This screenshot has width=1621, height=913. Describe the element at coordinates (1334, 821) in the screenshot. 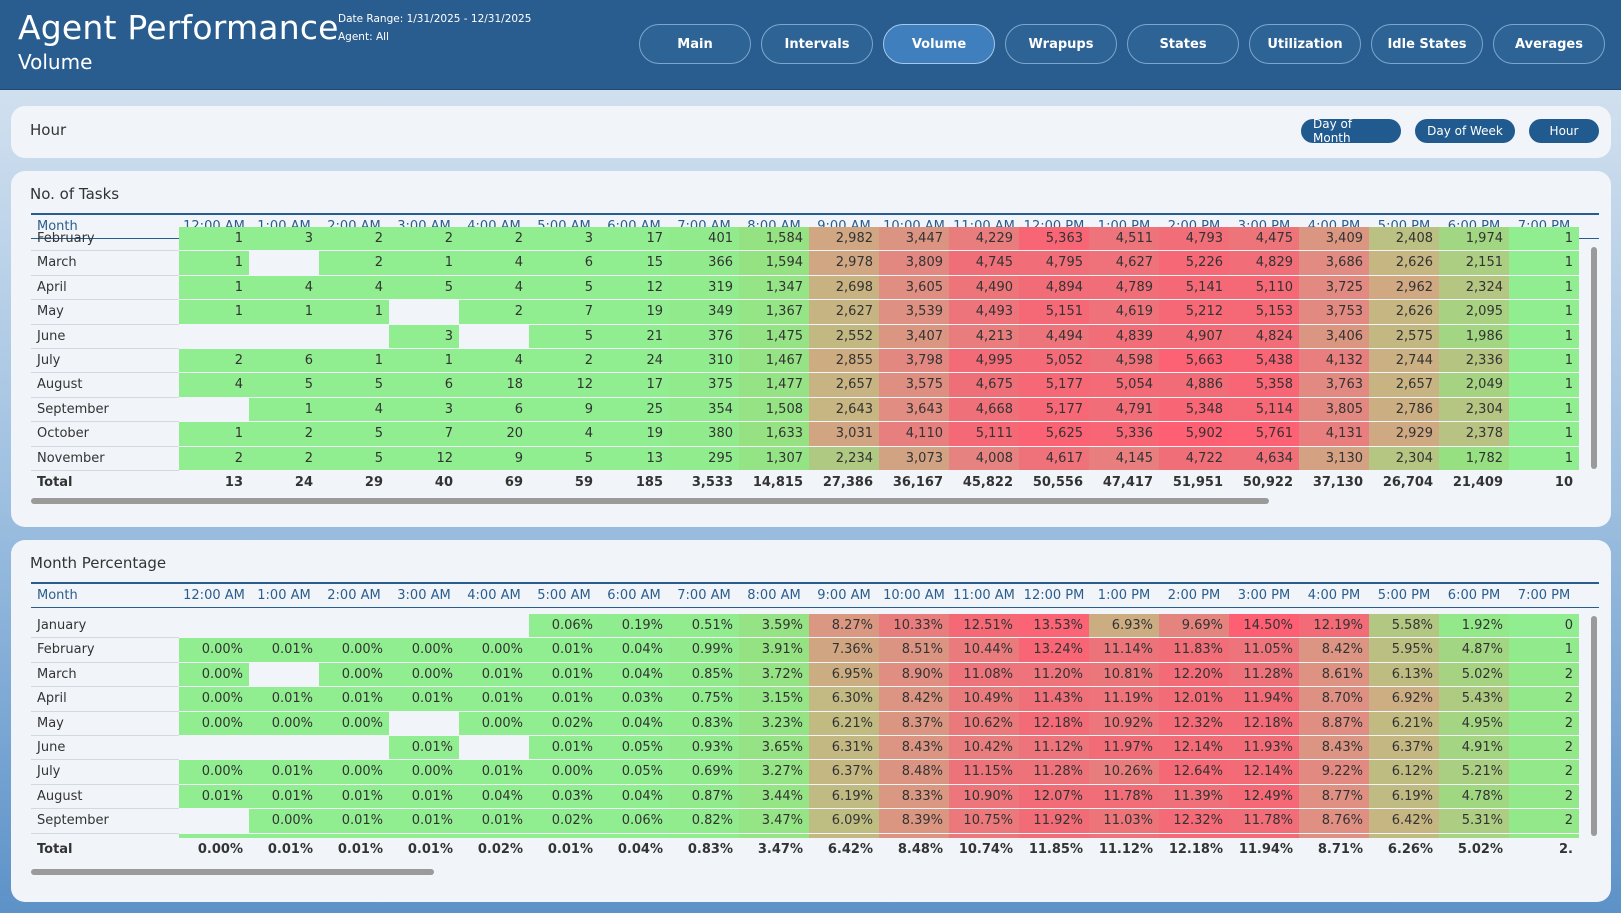

I see `matrix-cell: 8.76%` at that location.